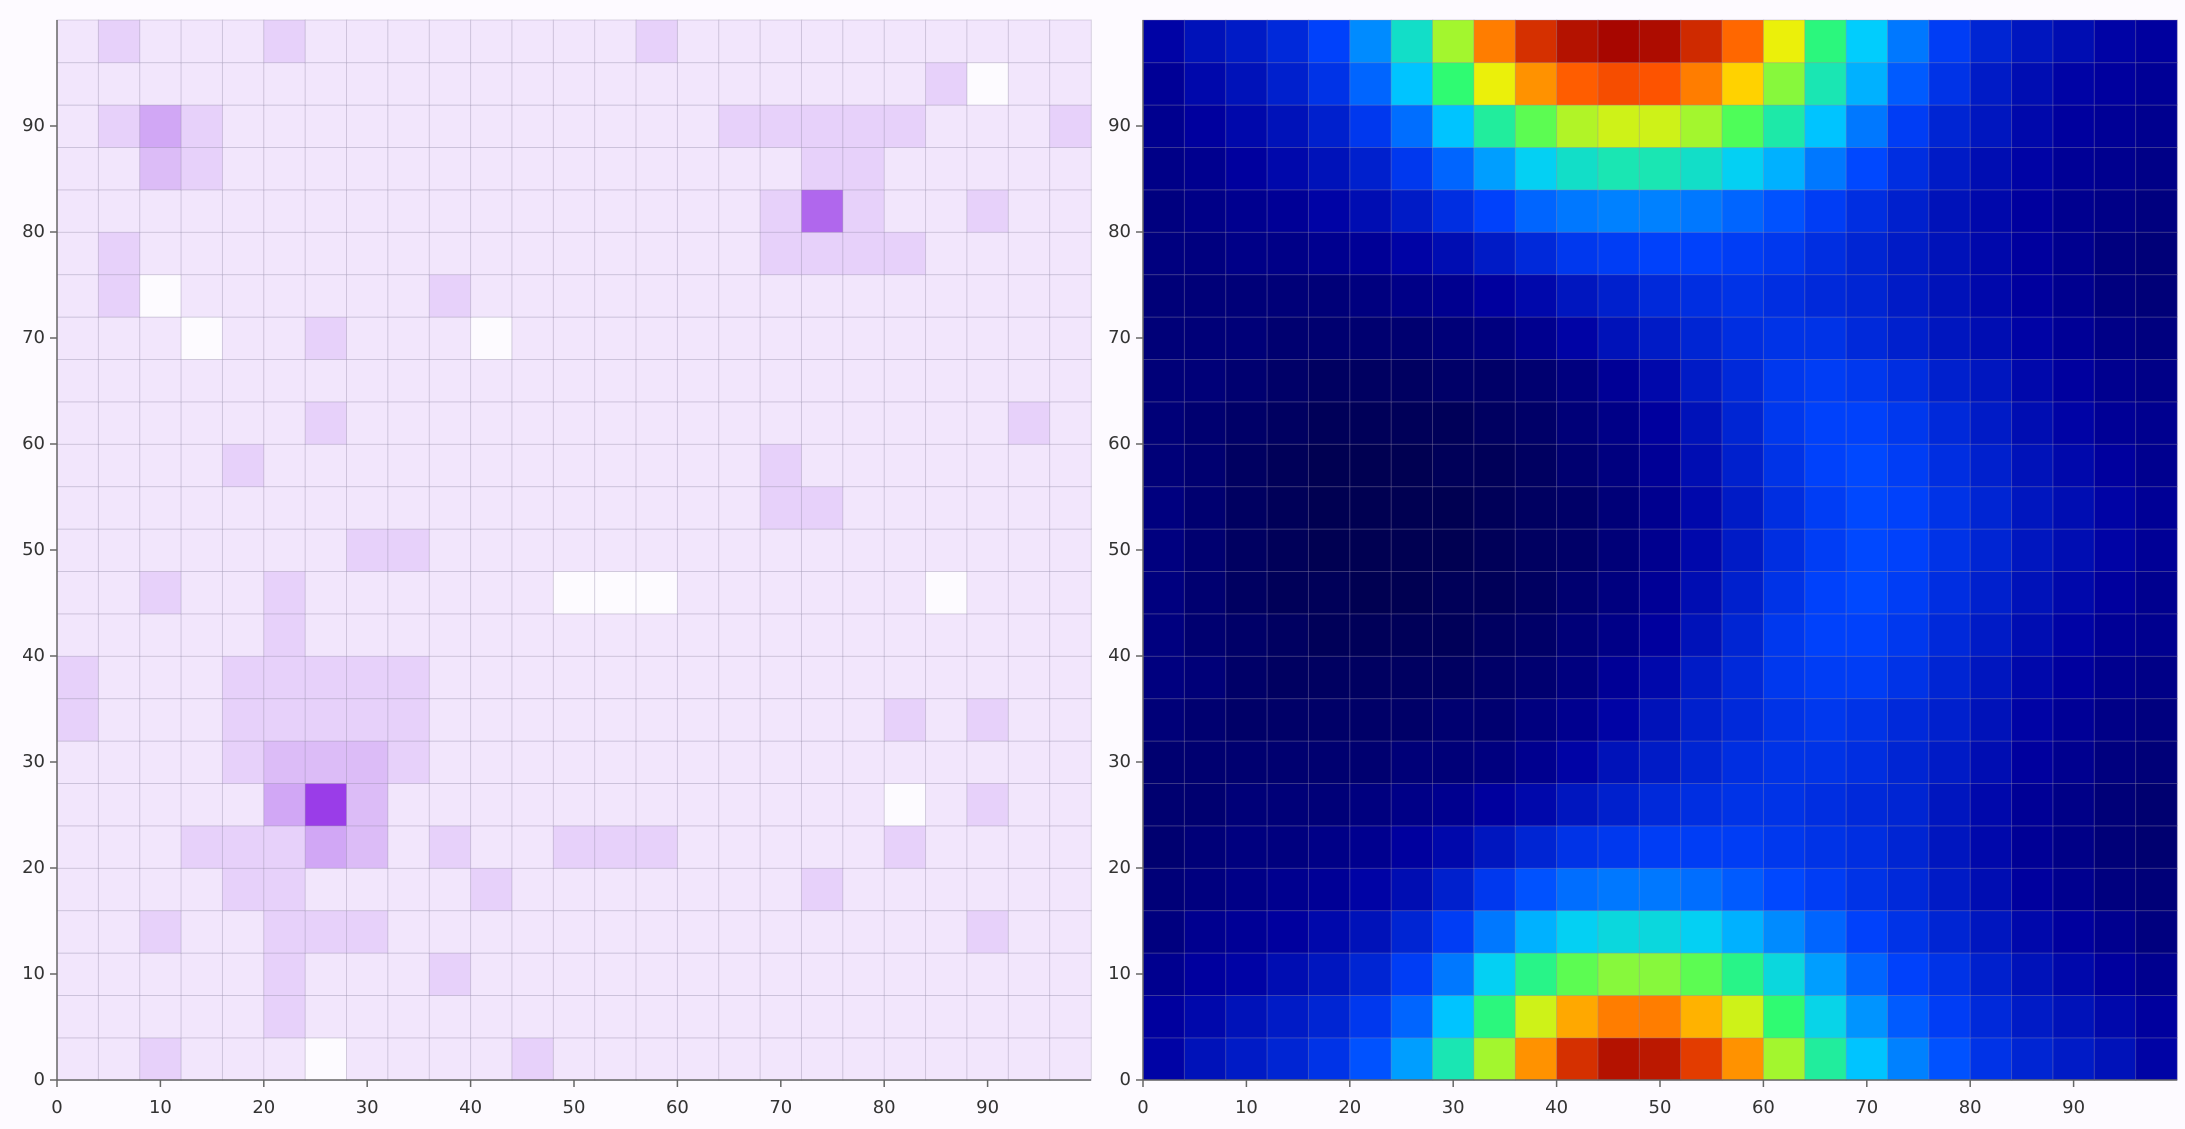  I want to click on x-tick-label: 10, so click(160, 1107).